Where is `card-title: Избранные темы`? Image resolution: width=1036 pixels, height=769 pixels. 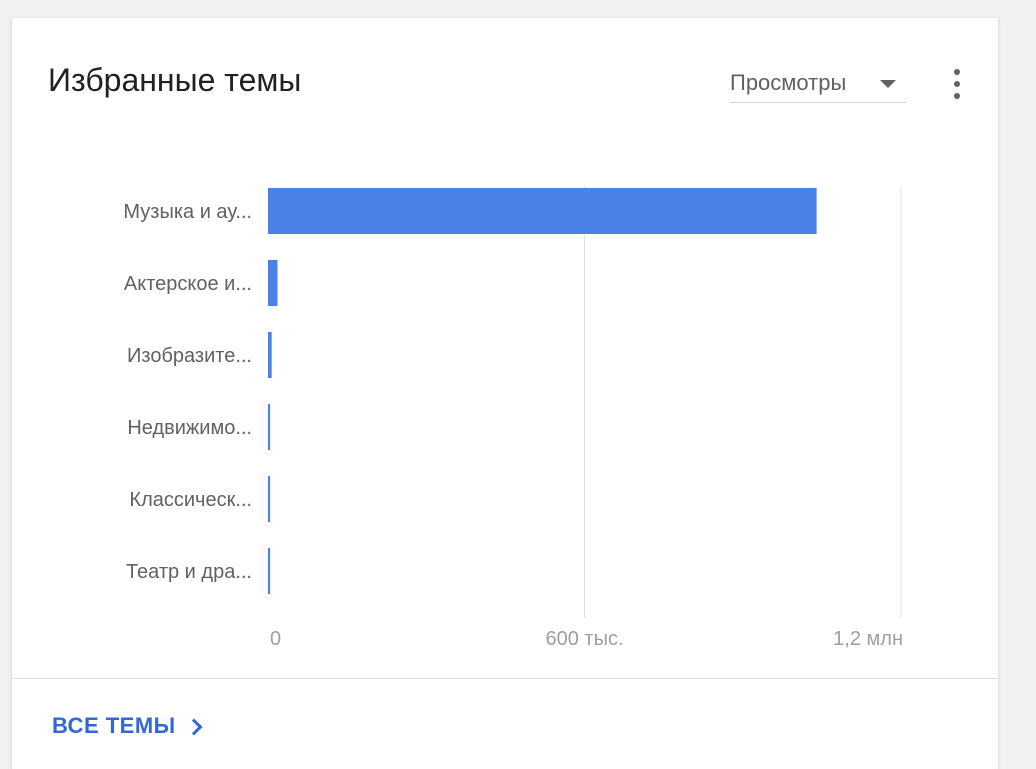 card-title: Избранные темы is located at coordinates (175, 80).